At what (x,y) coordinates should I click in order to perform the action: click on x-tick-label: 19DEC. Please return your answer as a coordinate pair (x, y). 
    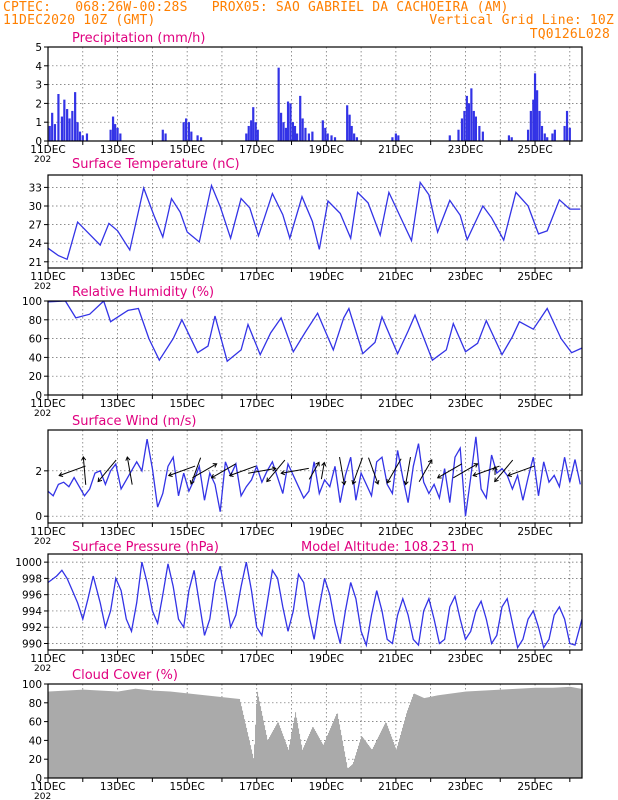
    Looking at the image, I should click on (326, 404).